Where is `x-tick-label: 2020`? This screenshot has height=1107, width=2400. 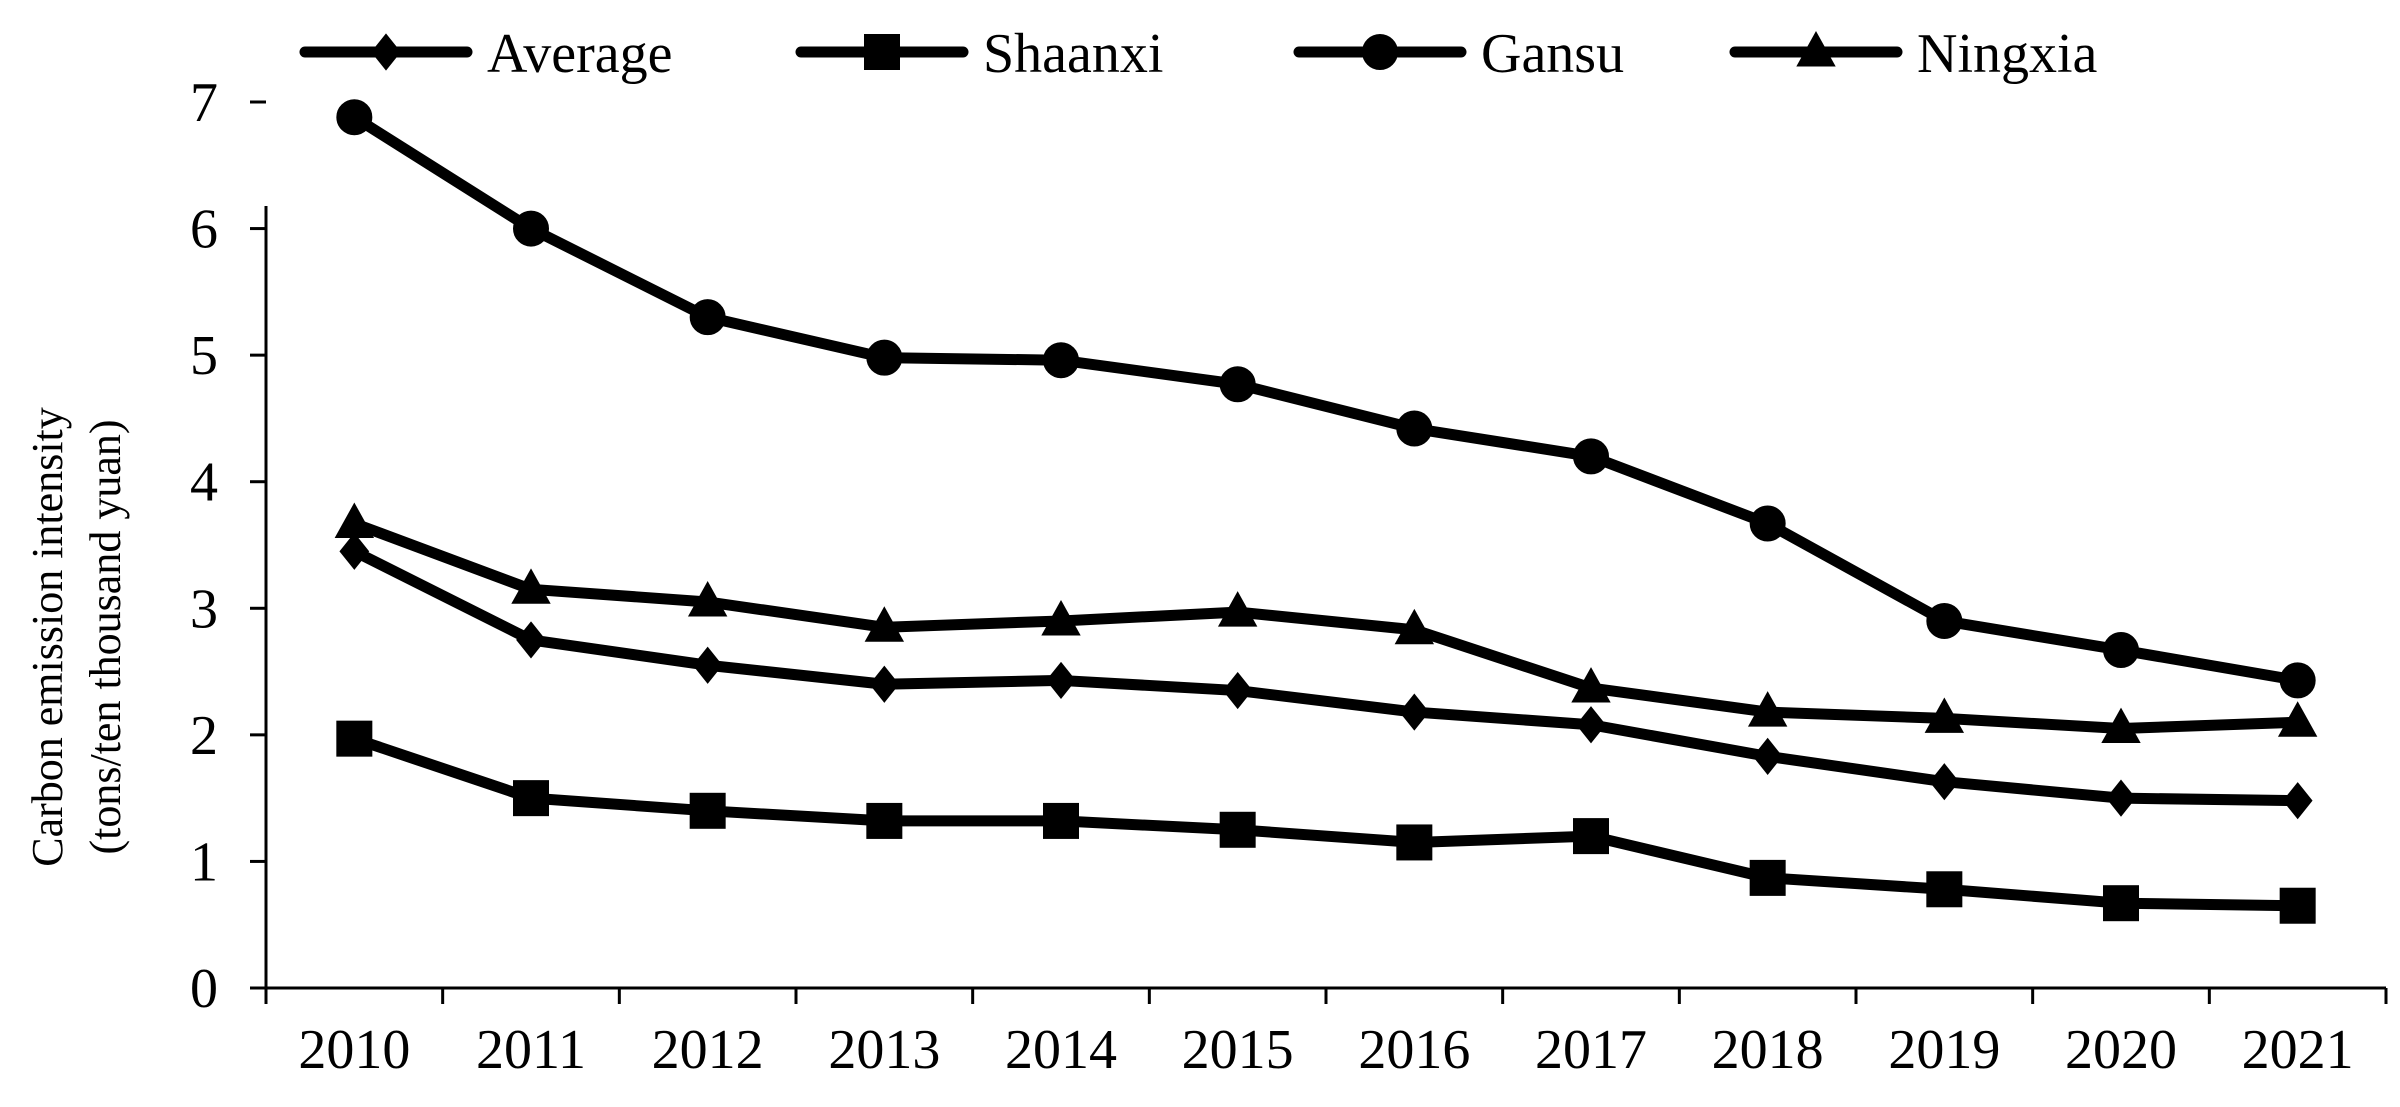 x-tick-label: 2020 is located at coordinates (2121, 1050).